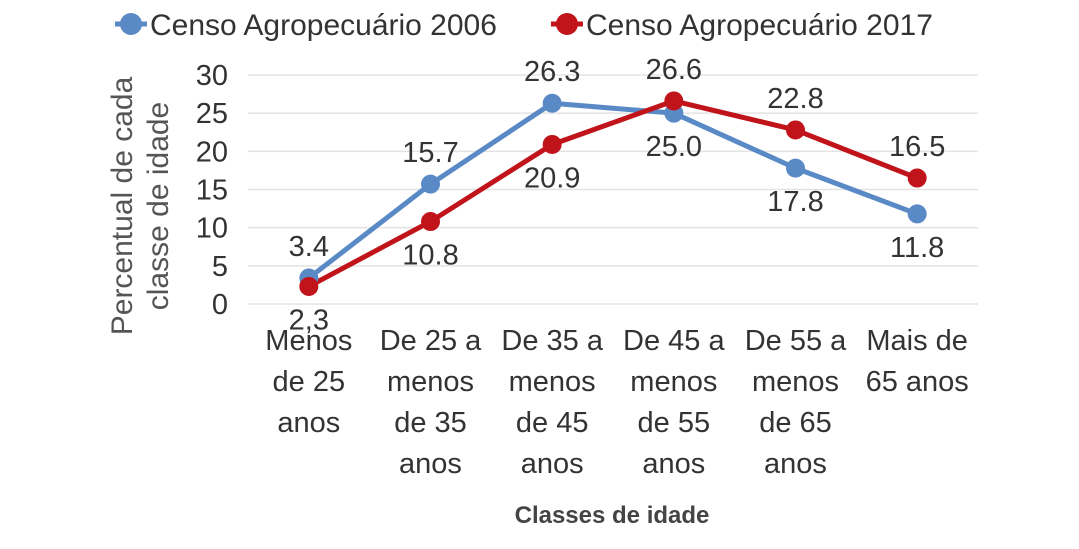 The image size is (1079, 549). I want to click on x-tick-label: De 55 a menos de 65 anos, so click(796, 402).